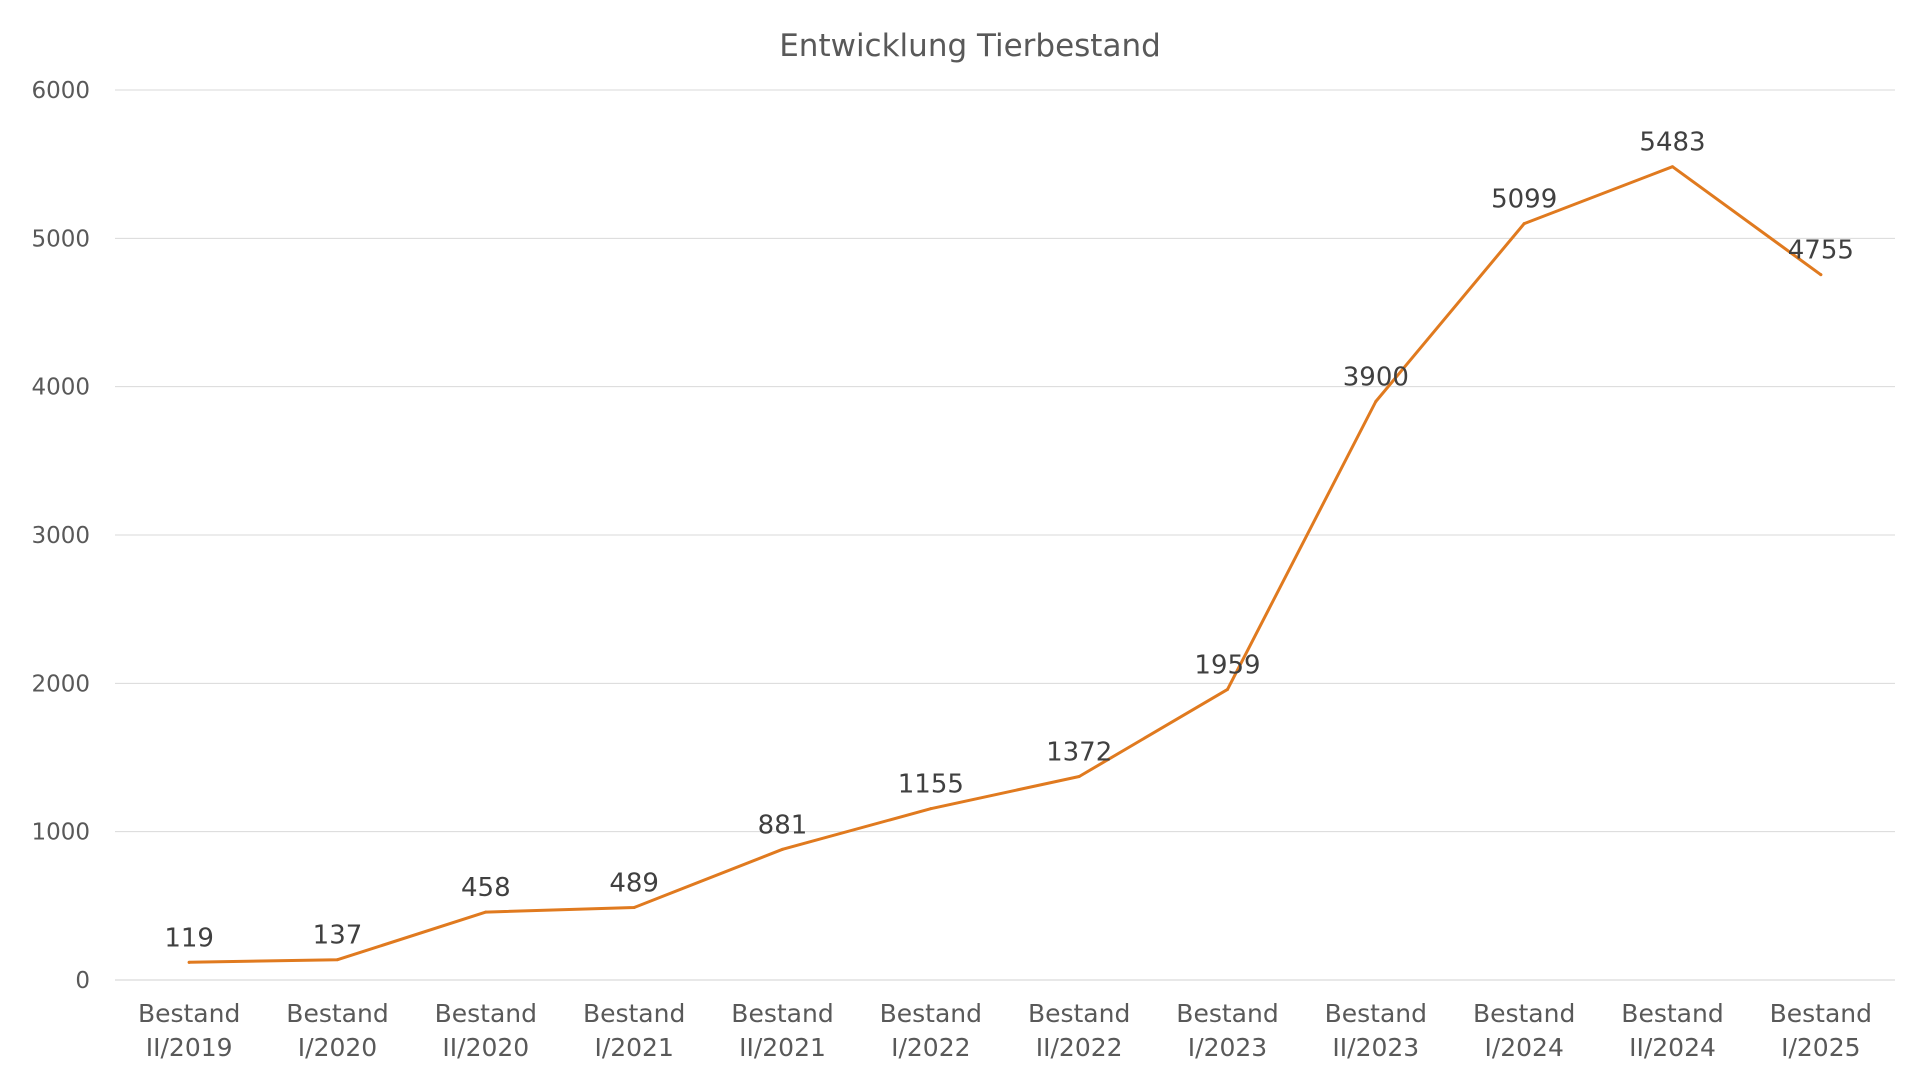 The height and width of the screenshot is (1080, 1920). What do you see at coordinates (189, 1047) in the screenshot?
I see `x-tick-label-line: II/2019` at bounding box center [189, 1047].